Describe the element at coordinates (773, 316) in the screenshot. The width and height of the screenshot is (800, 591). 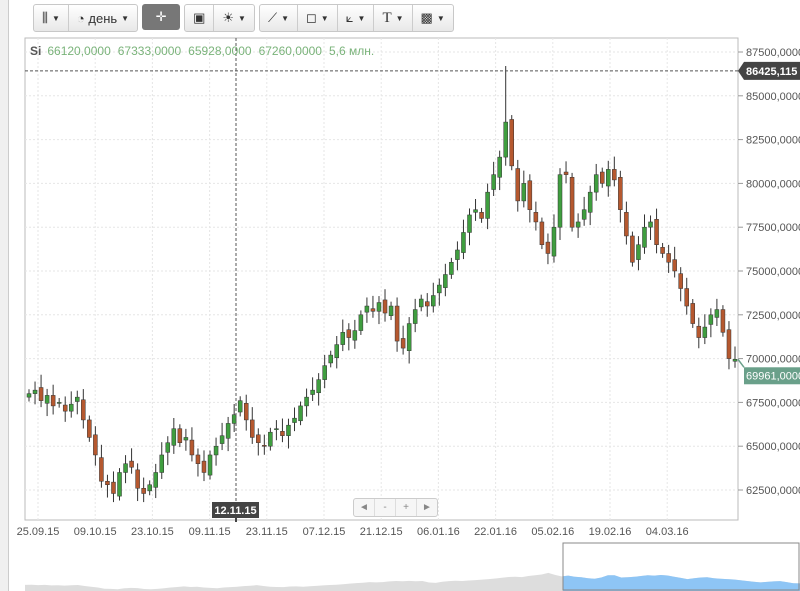
I see `y-tick-label: 72500,0000` at that location.